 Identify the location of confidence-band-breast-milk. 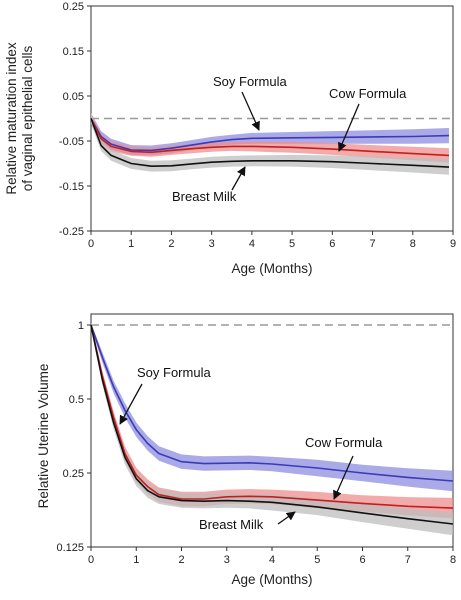
(270, 144).